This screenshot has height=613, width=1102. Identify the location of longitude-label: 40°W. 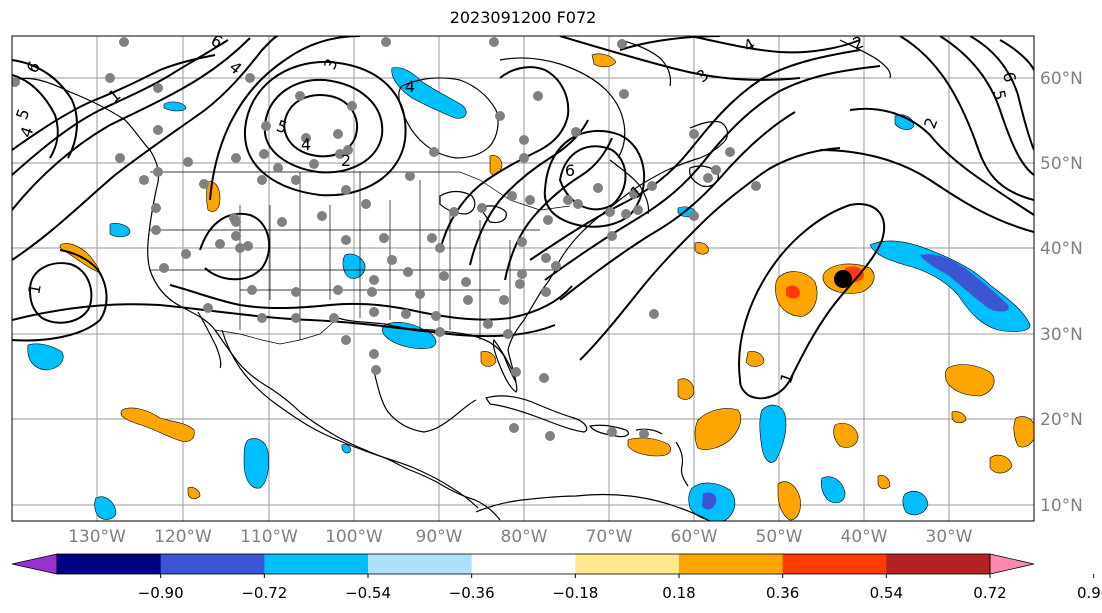
(864, 537).